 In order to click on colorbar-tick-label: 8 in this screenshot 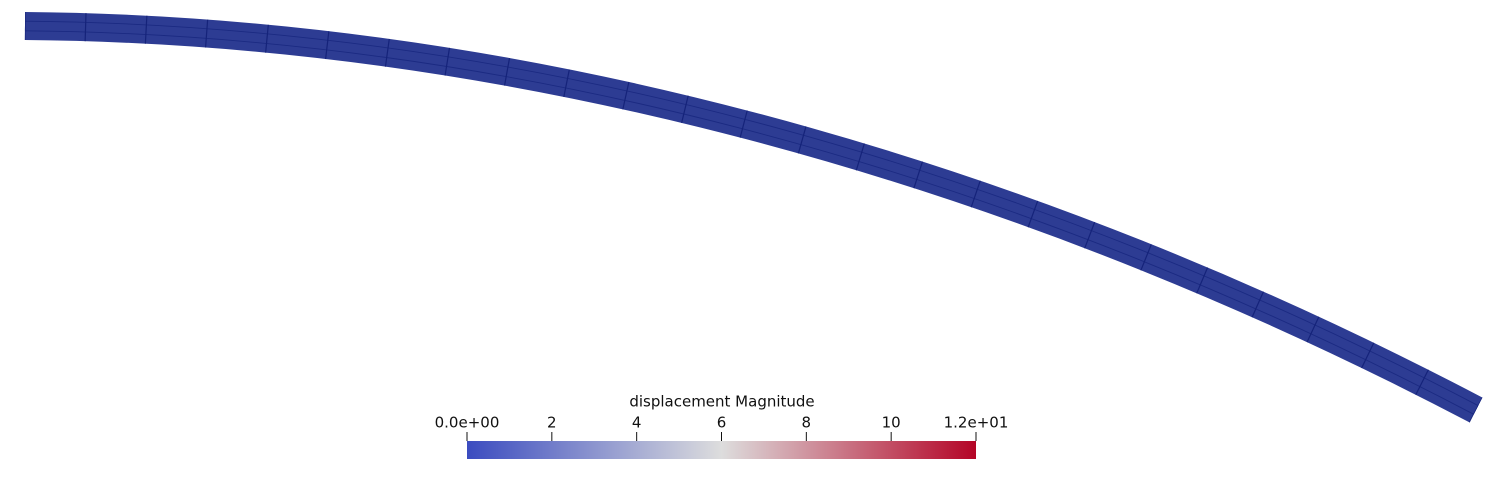, I will do `click(807, 423)`.